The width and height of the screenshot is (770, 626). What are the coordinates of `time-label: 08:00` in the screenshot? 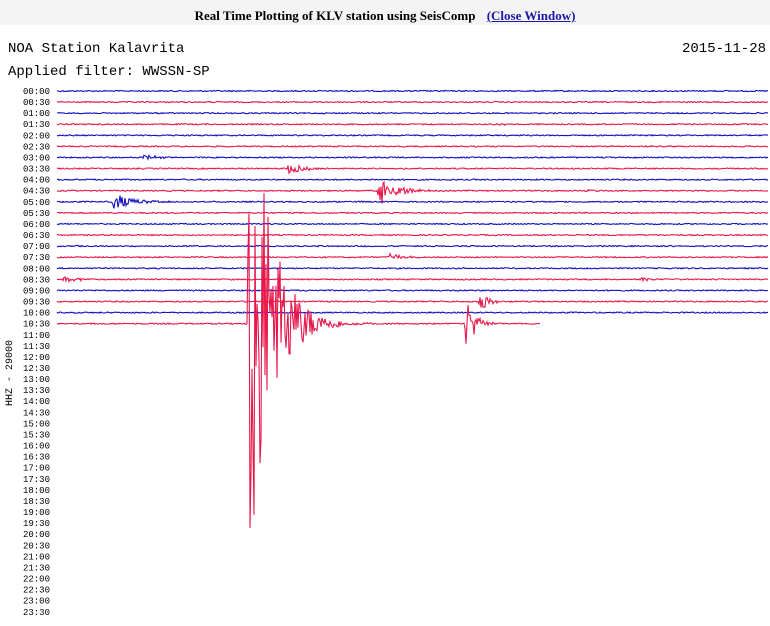 It's located at (36, 269).